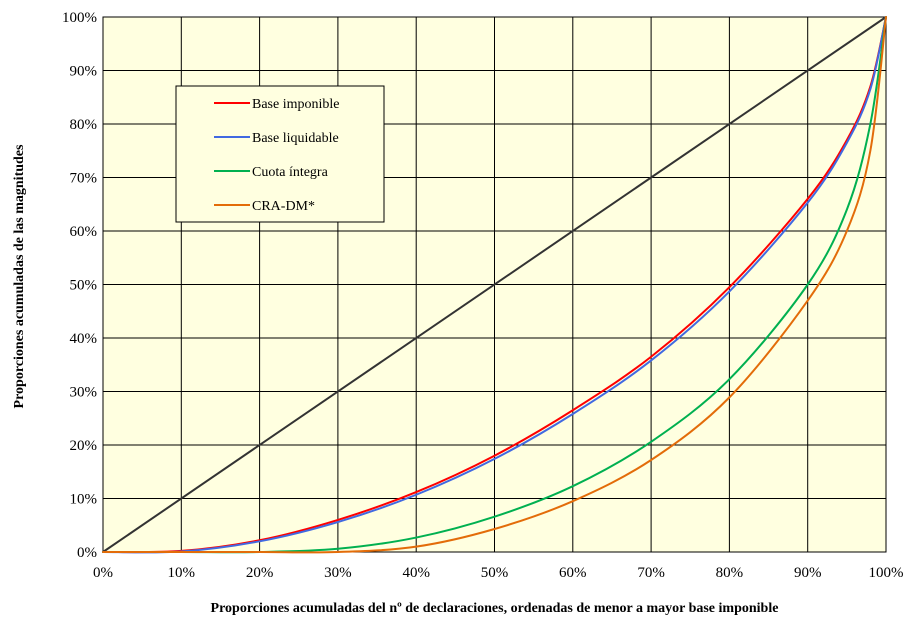 Image resolution: width=909 pixels, height=623 pixels. What do you see at coordinates (84, 500) in the screenshot?
I see `y-tick-label: 10%` at bounding box center [84, 500].